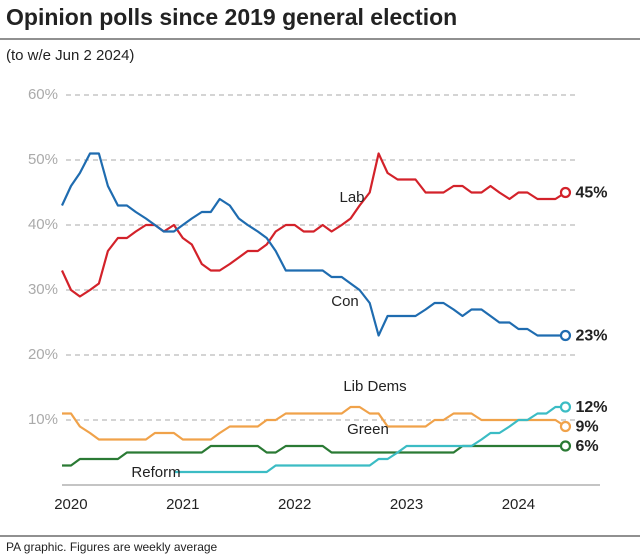  What do you see at coordinates (374, 386) in the screenshot?
I see `series-label: Lib Dems` at bounding box center [374, 386].